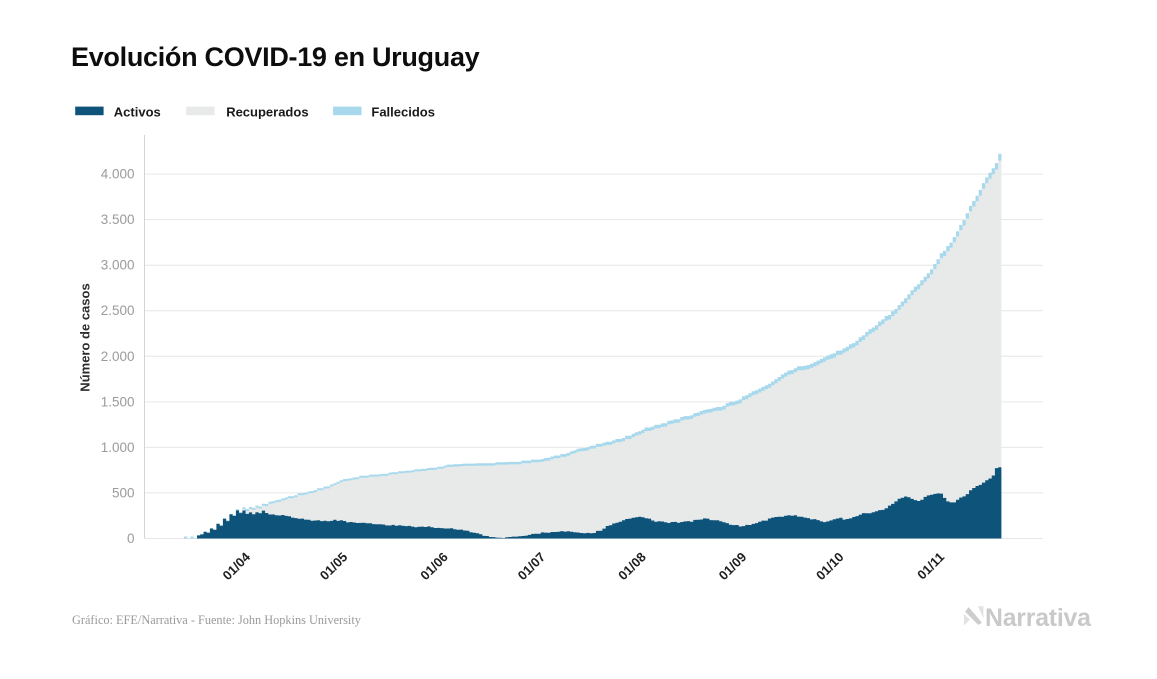  I want to click on svg-text: 500, so click(123, 492).